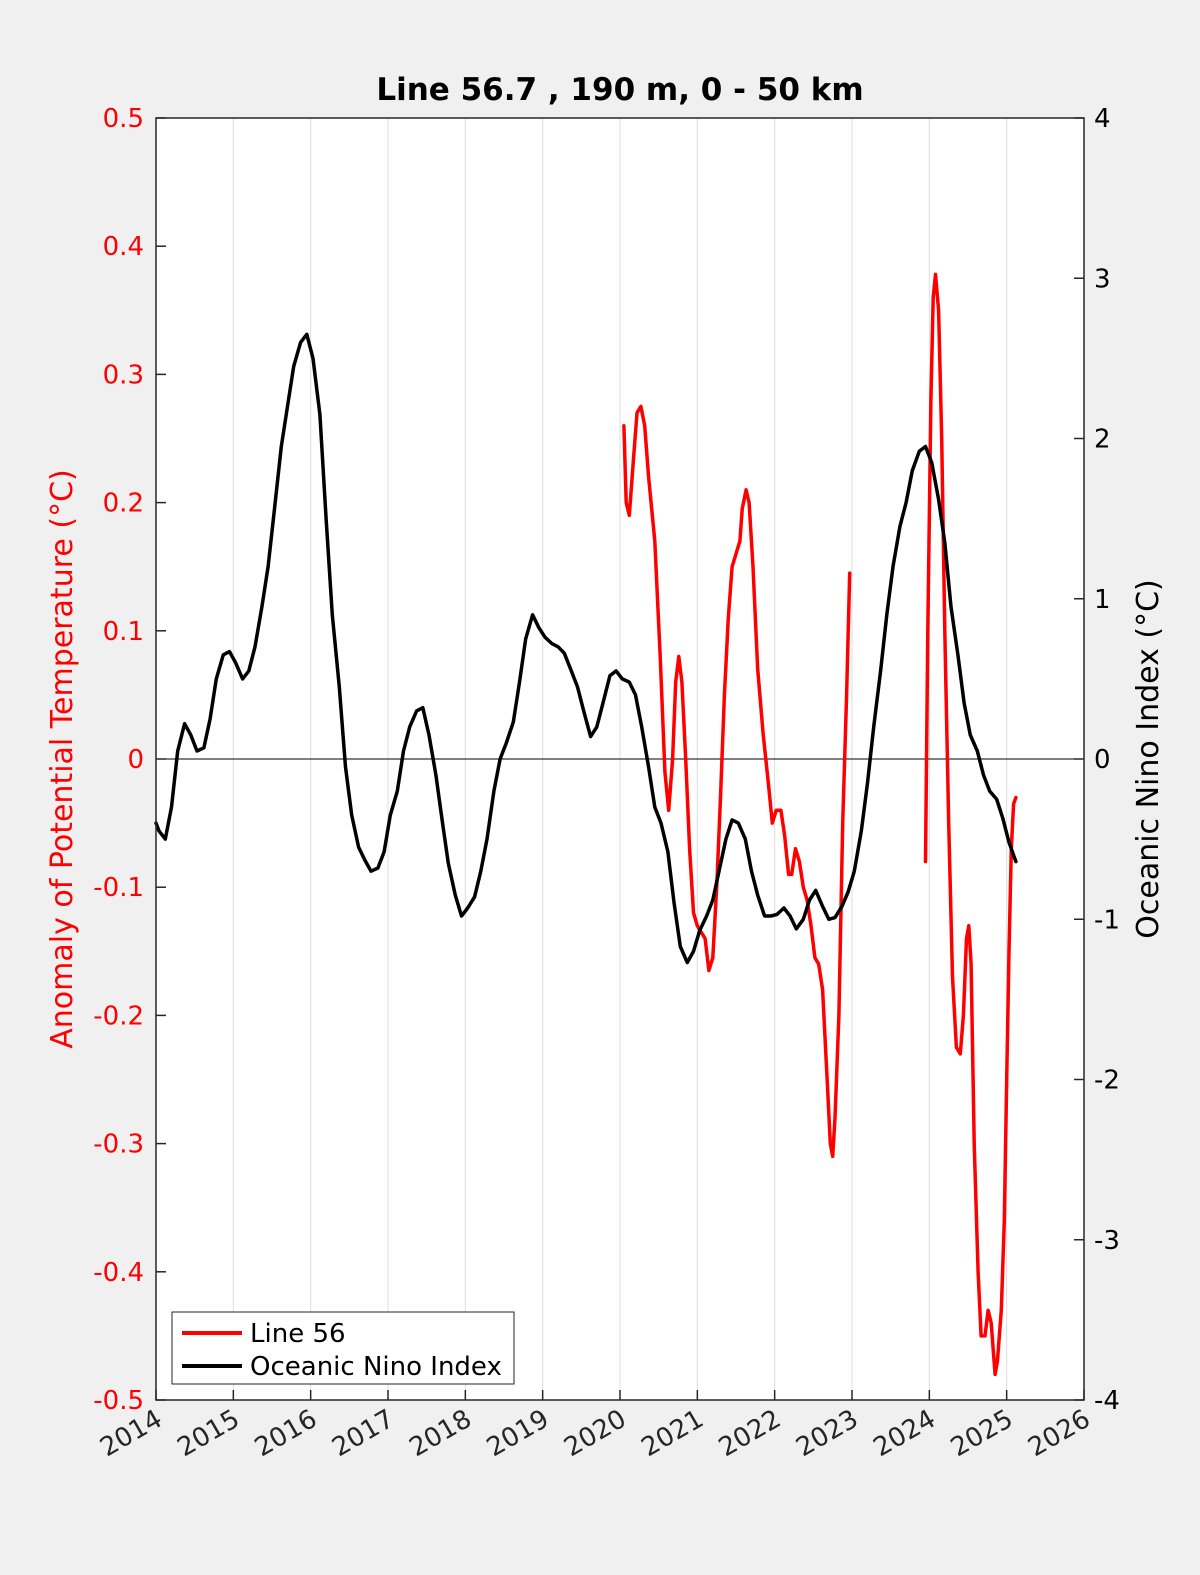 This screenshot has width=1200, height=1575. Describe the element at coordinates (62, 758) in the screenshot. I see `y-axis-left-label: Anomaly of Potential Temperature (°C)` at that location.